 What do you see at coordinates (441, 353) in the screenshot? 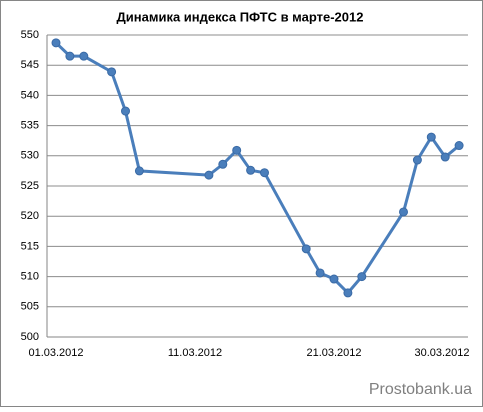
I see `x-tick-label: 30.03.2012` at bounding box center [441, 353].